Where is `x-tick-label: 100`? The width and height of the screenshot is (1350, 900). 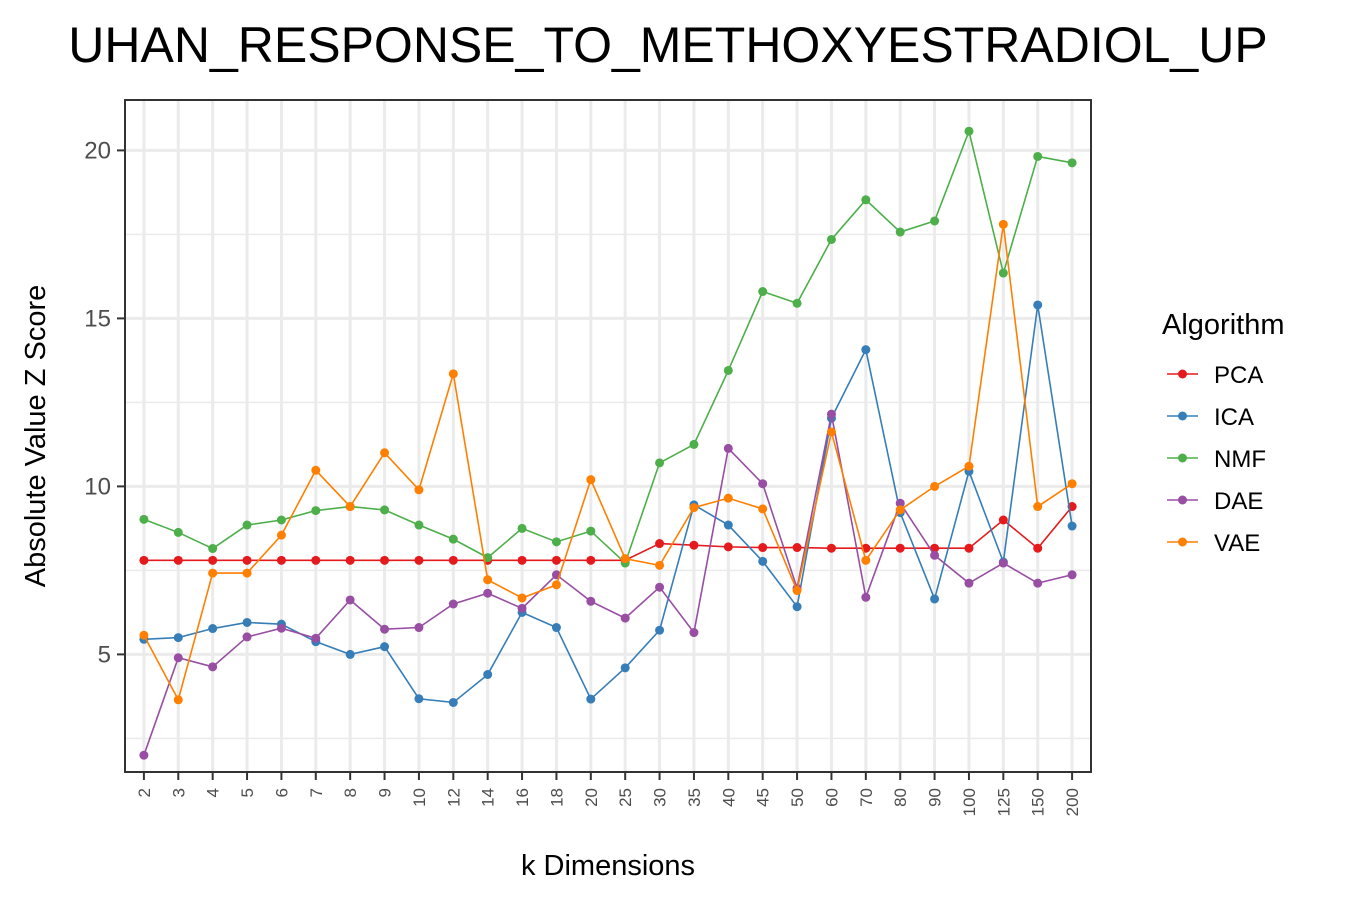 x-tick-label: 100 is located at coordinates (969, 802).